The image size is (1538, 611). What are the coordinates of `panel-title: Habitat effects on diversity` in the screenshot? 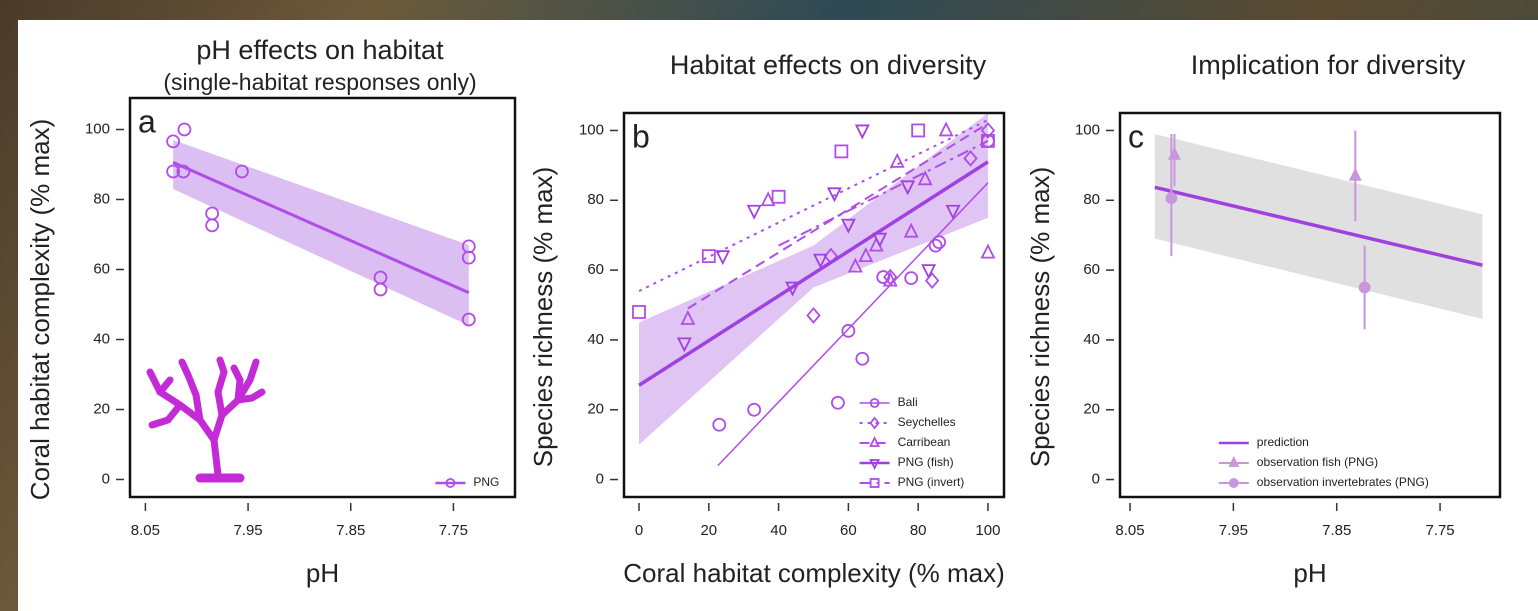 It's located at (828, 65).